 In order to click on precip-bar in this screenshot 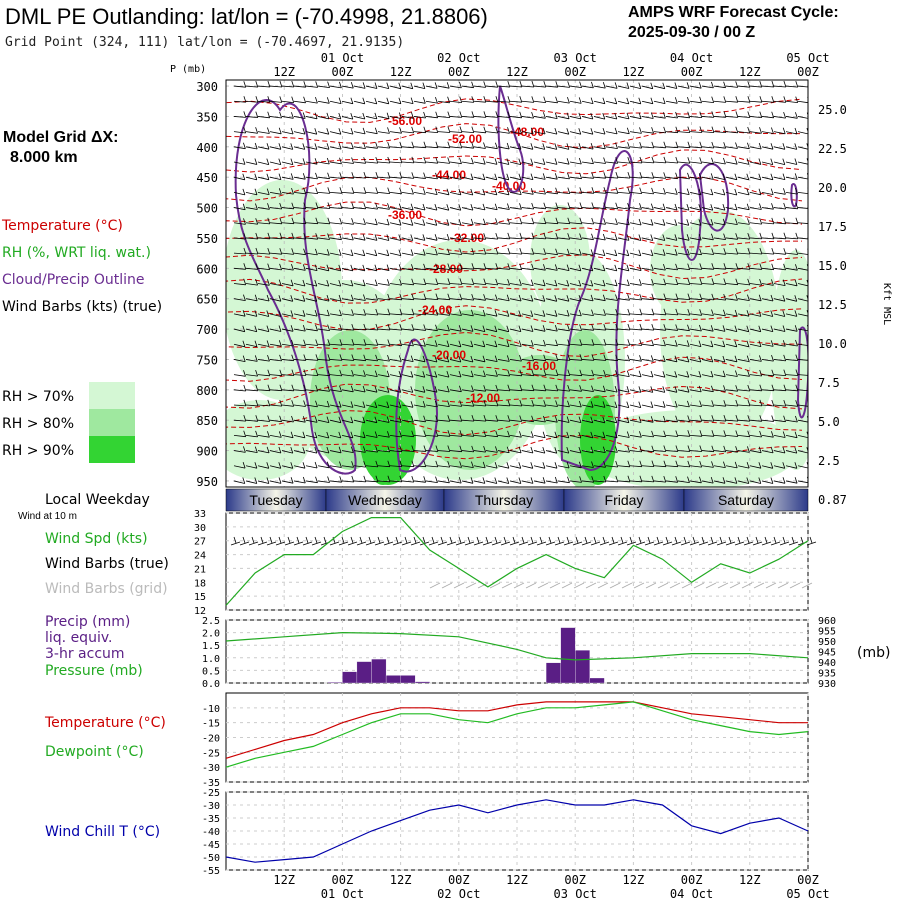, I will do `click(335, 683)`.